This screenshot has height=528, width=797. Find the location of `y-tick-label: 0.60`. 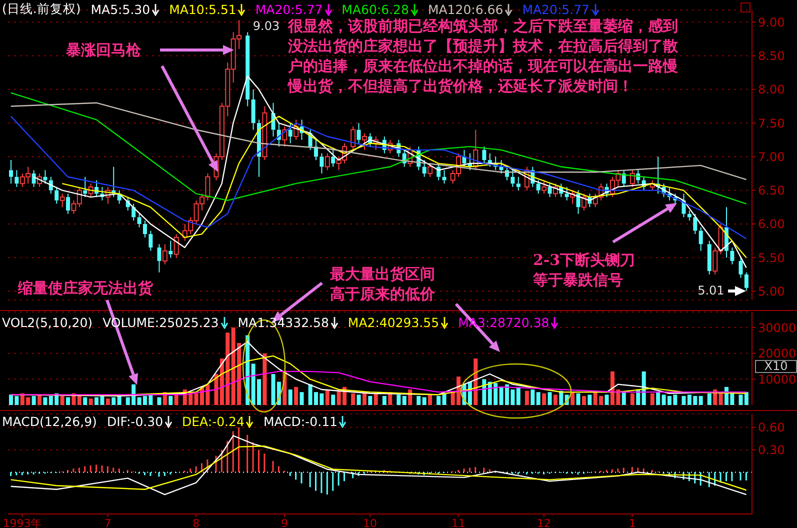

y-tick-label: 0.60 is located at coordinates (771, 427).